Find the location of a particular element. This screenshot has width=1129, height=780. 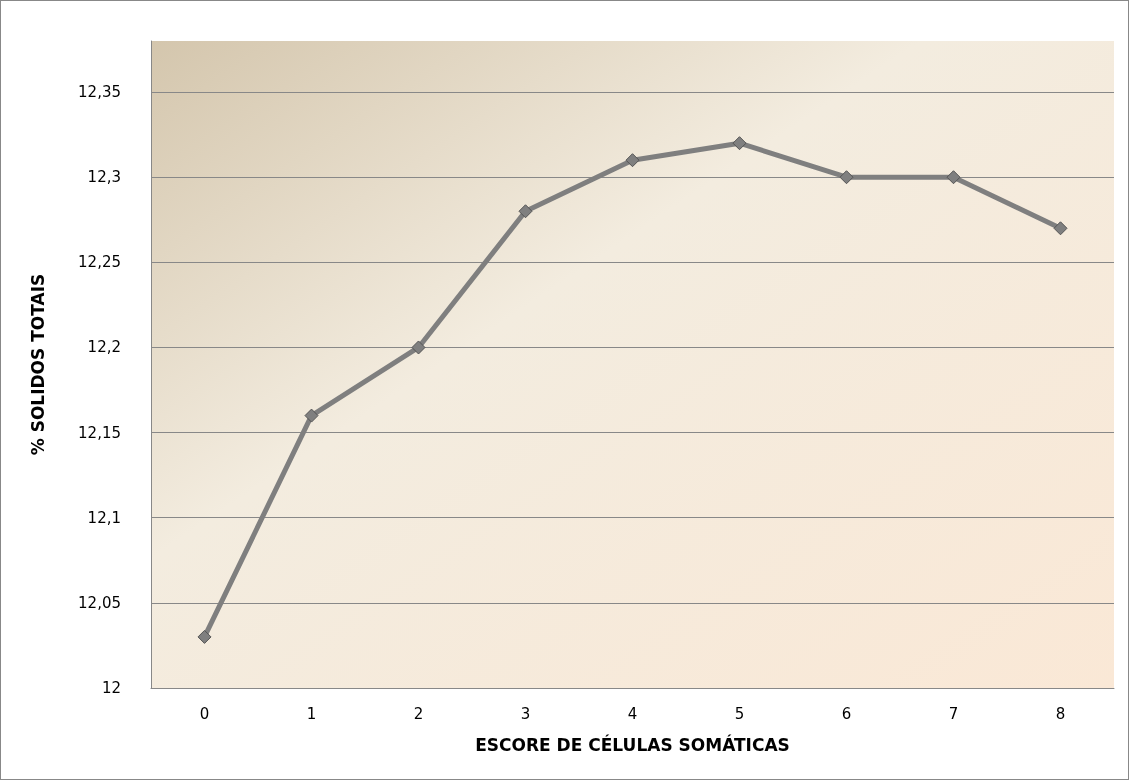

y-tick-label: 12,15 is located at coordinates (99, 432).